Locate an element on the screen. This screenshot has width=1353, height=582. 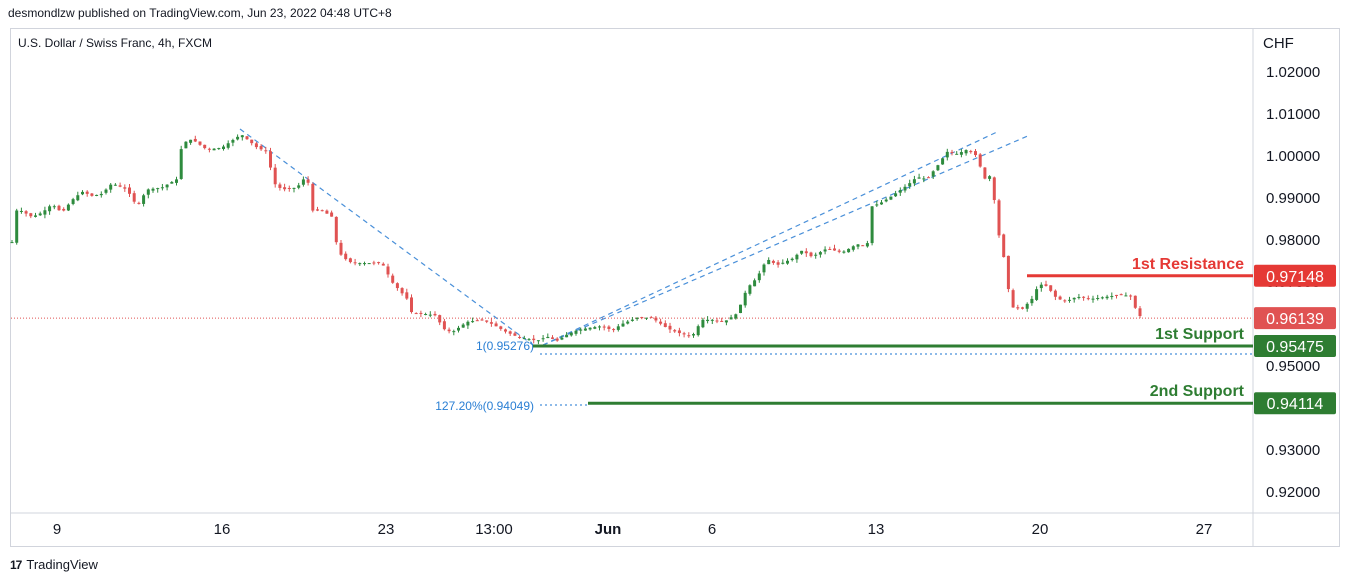
symbol-title: U.S. Dollar / Swiss Franc, 4h, FXCM is located at coordinates (115, 43).